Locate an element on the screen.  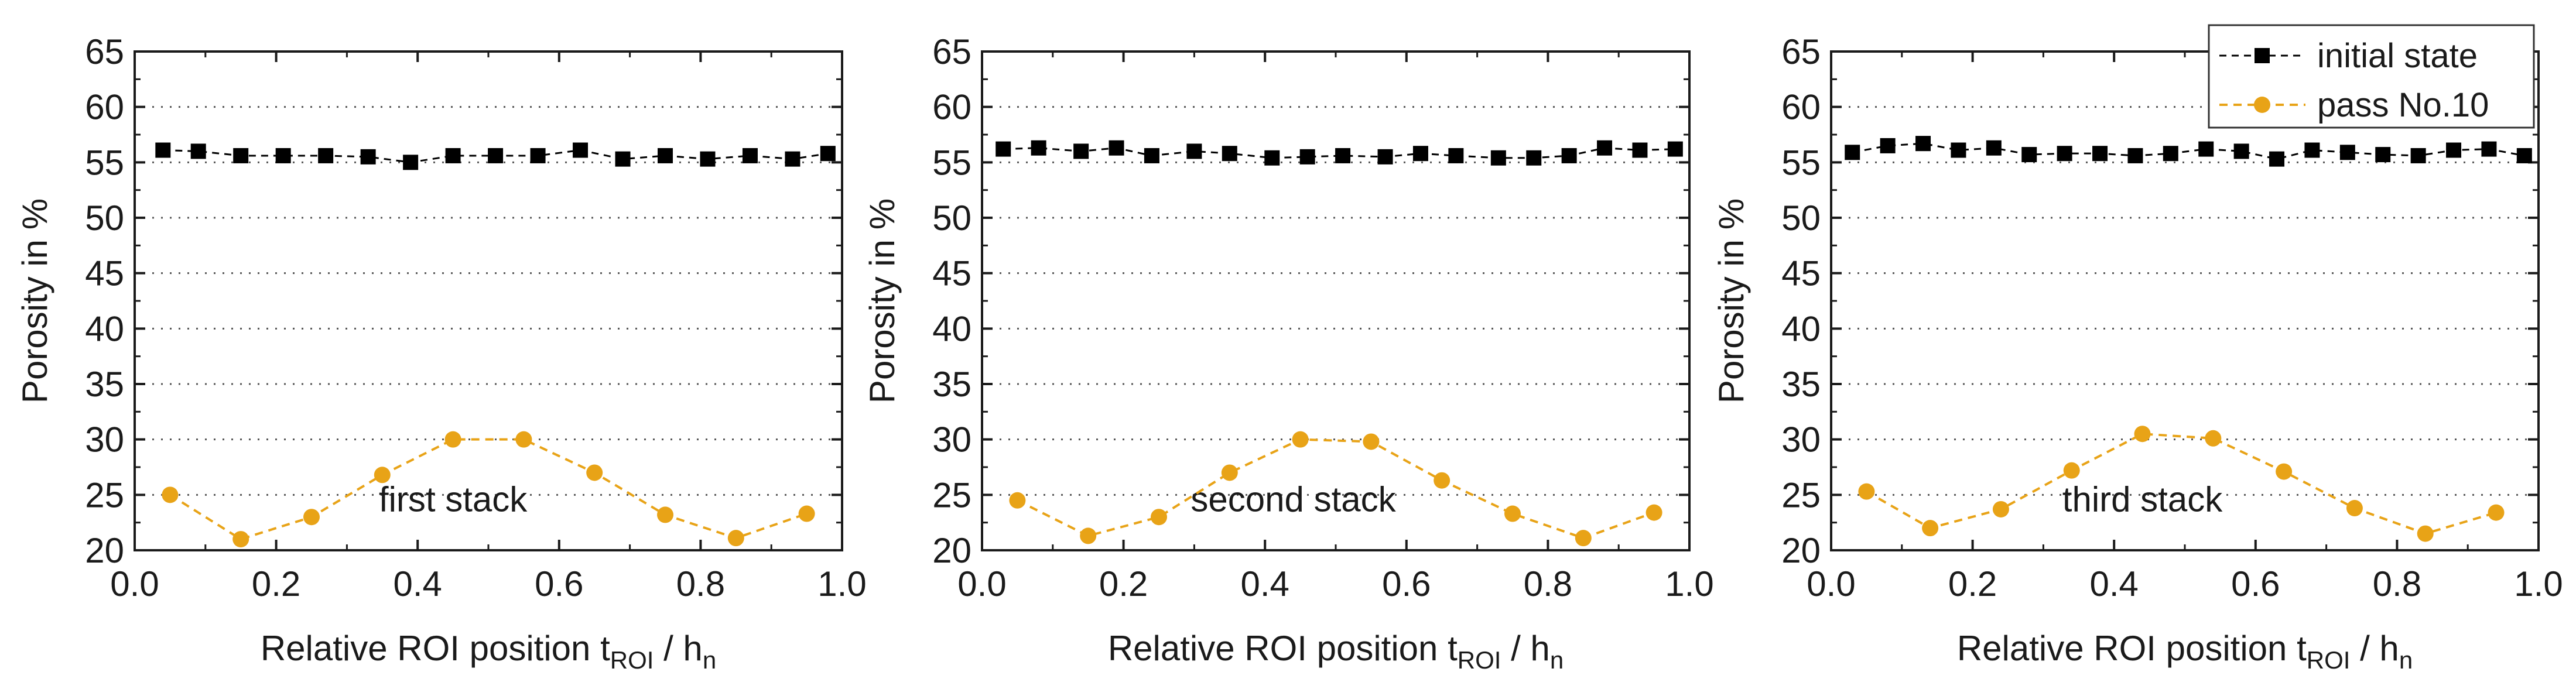
stack-annotation: second stack is located at coordinates (1293, 500).